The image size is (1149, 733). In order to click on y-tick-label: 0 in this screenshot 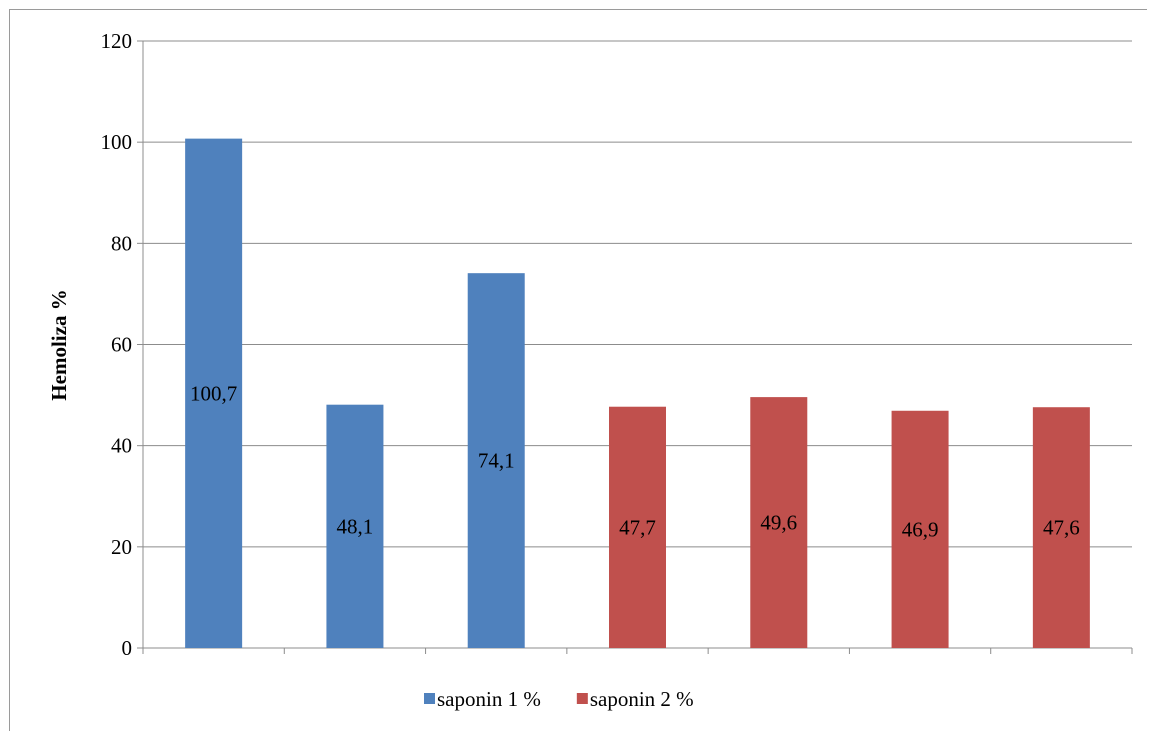, I will do `click(127, 648)`.